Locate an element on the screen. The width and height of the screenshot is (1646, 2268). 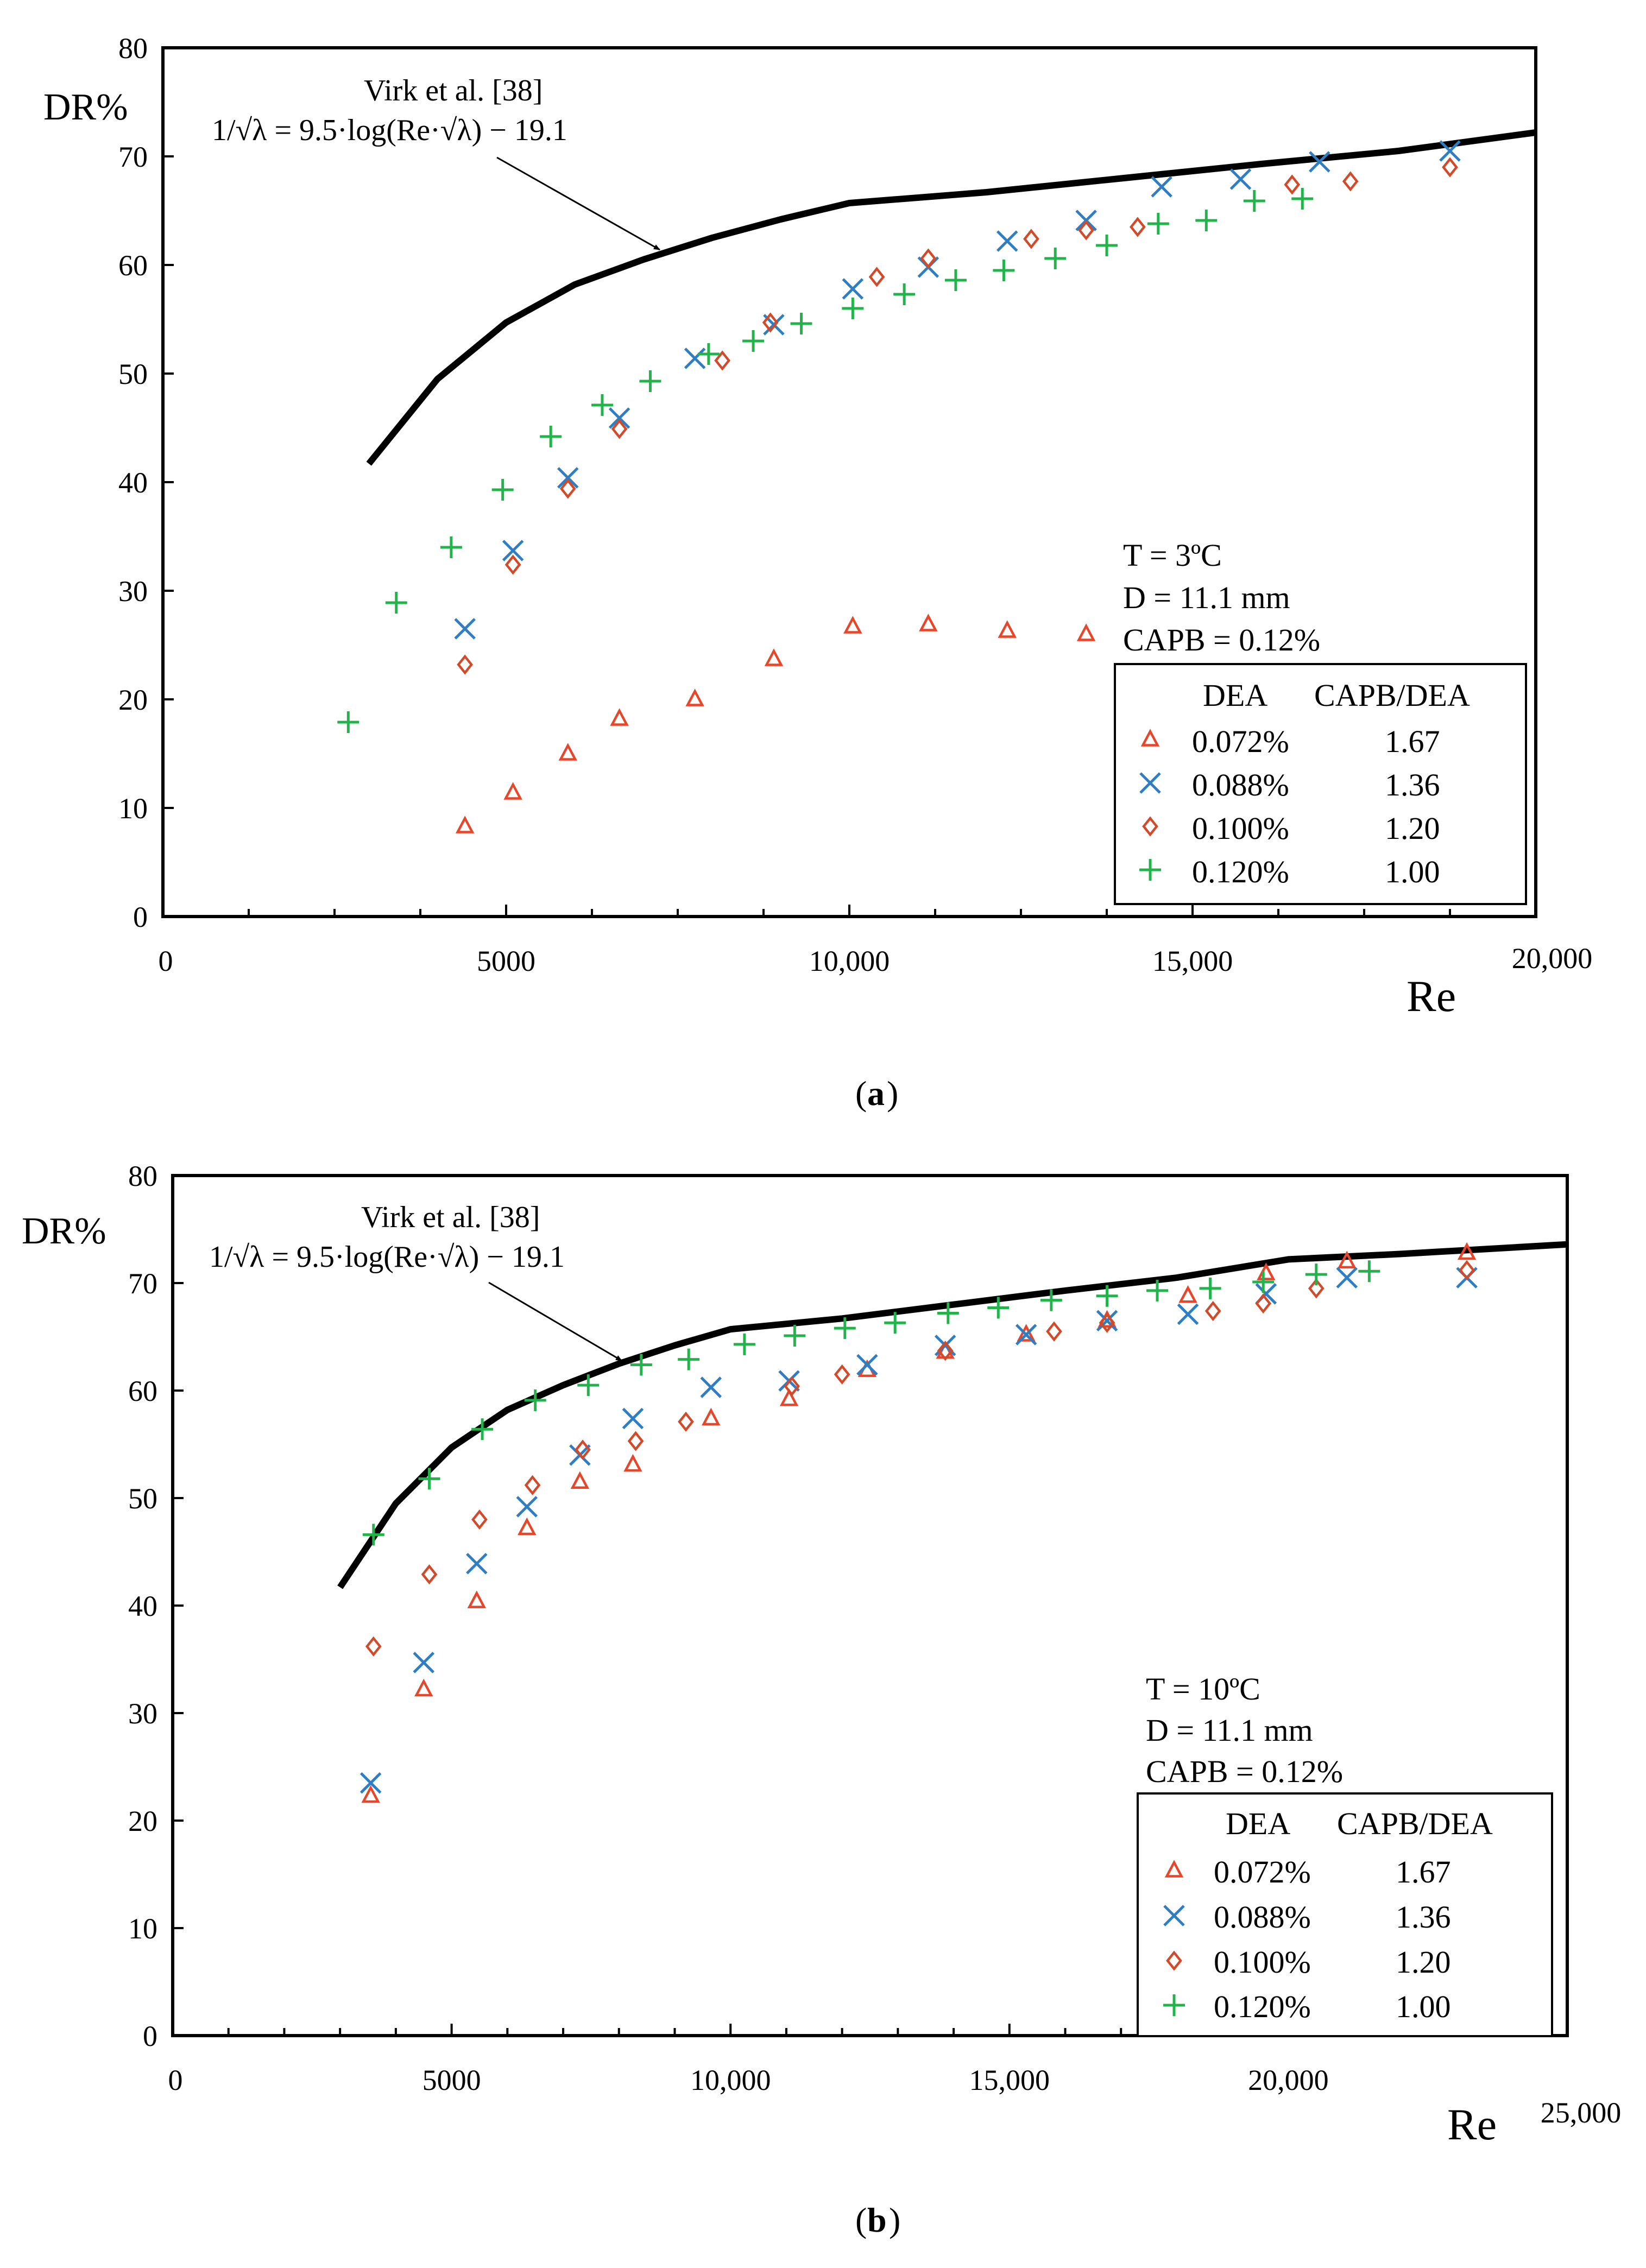
legend-ratio-0088-a: 1.36 is located at coordinates (1412, 785).